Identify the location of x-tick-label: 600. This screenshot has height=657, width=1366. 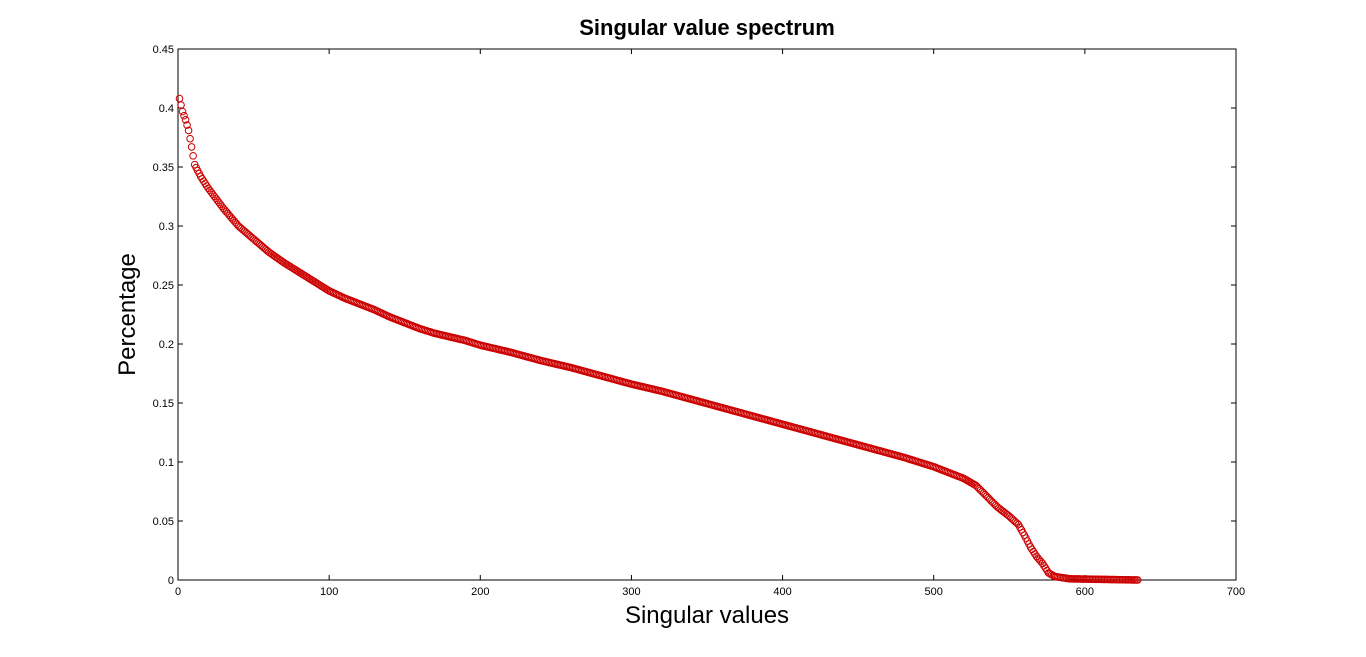
(1085, 592).